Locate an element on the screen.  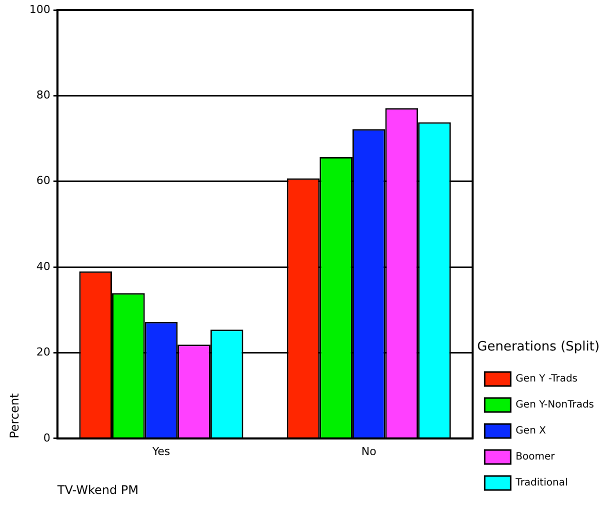
y-tick-label: 100 is located at coordinates (39, 9).